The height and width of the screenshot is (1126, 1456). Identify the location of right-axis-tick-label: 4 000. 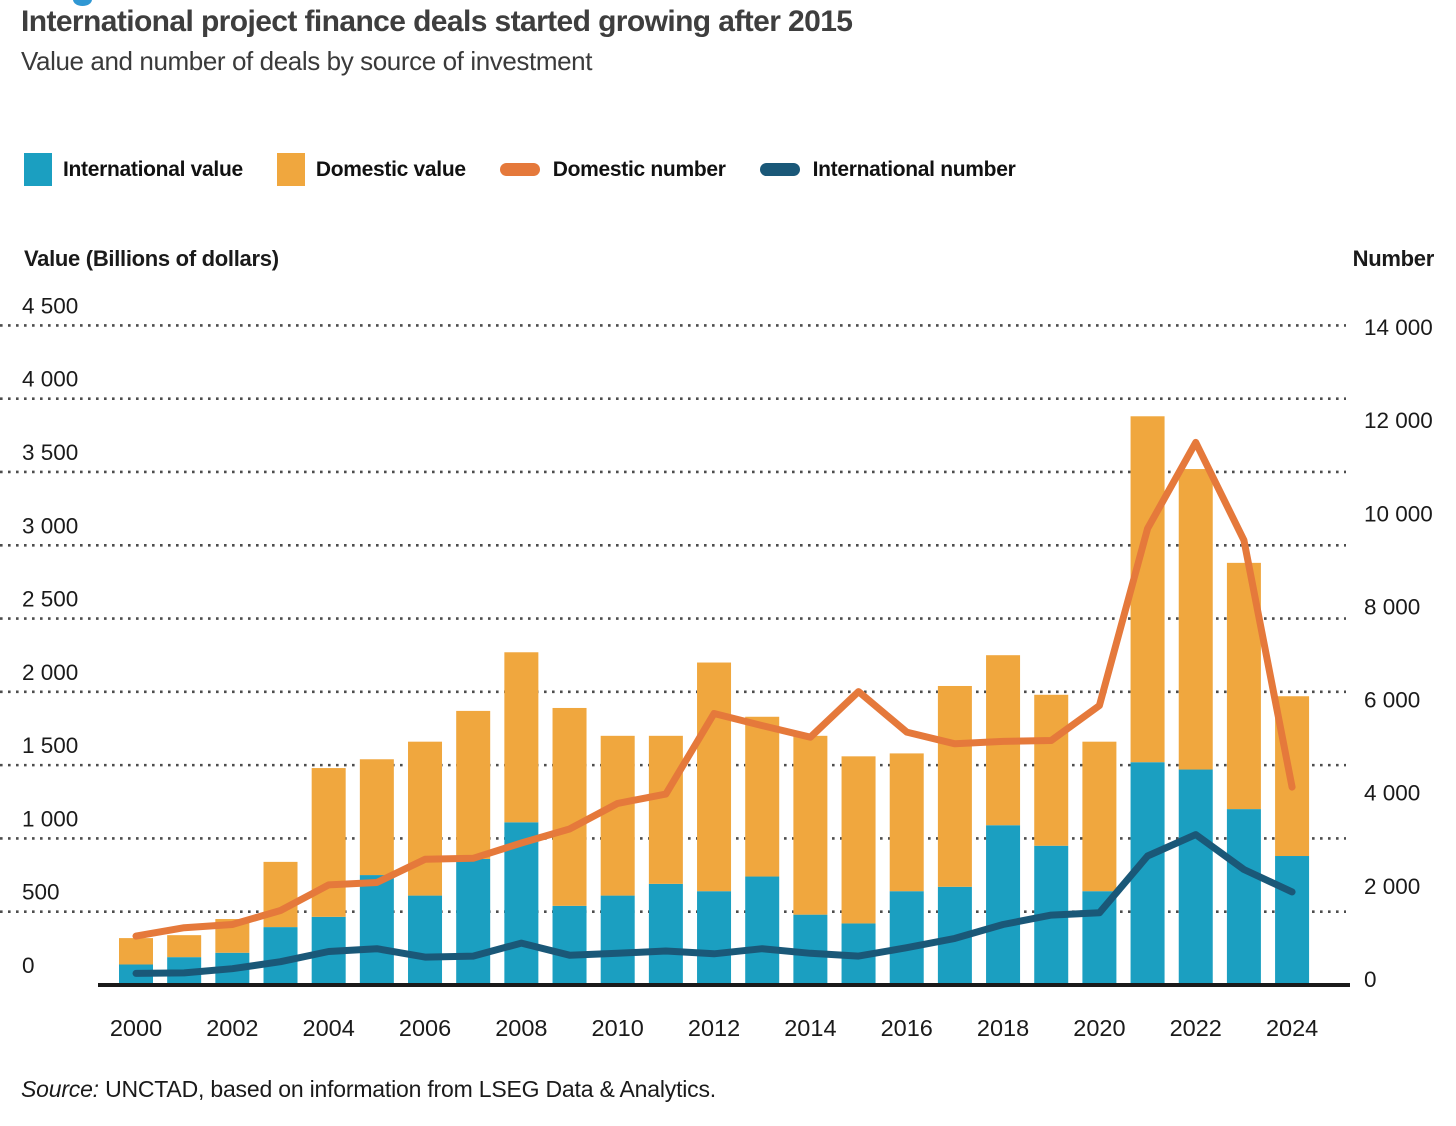
(1392, 793).